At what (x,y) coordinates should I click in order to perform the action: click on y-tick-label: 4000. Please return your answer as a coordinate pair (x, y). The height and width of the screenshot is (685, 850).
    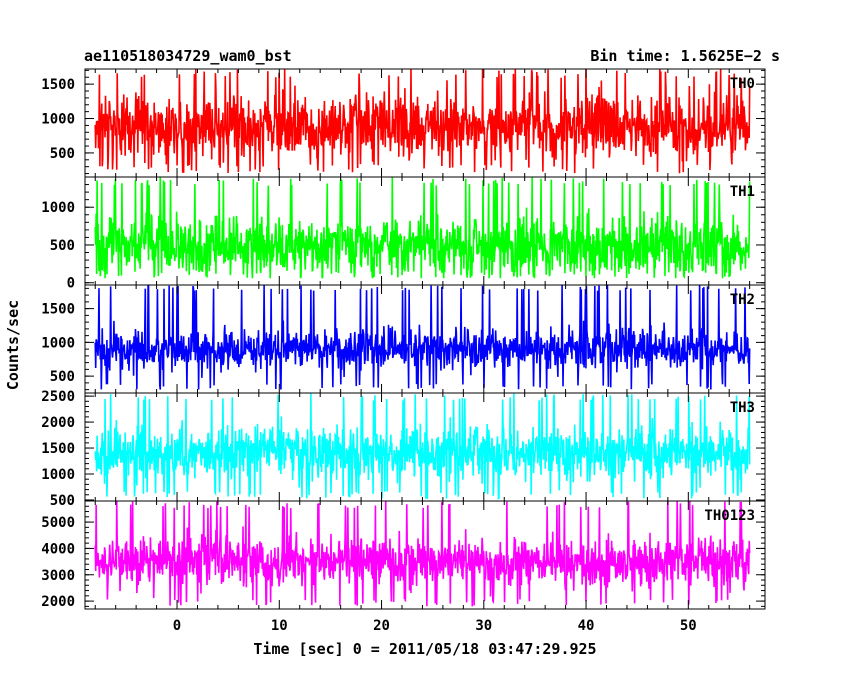
    Looking at the image, I should click on (58, 549).